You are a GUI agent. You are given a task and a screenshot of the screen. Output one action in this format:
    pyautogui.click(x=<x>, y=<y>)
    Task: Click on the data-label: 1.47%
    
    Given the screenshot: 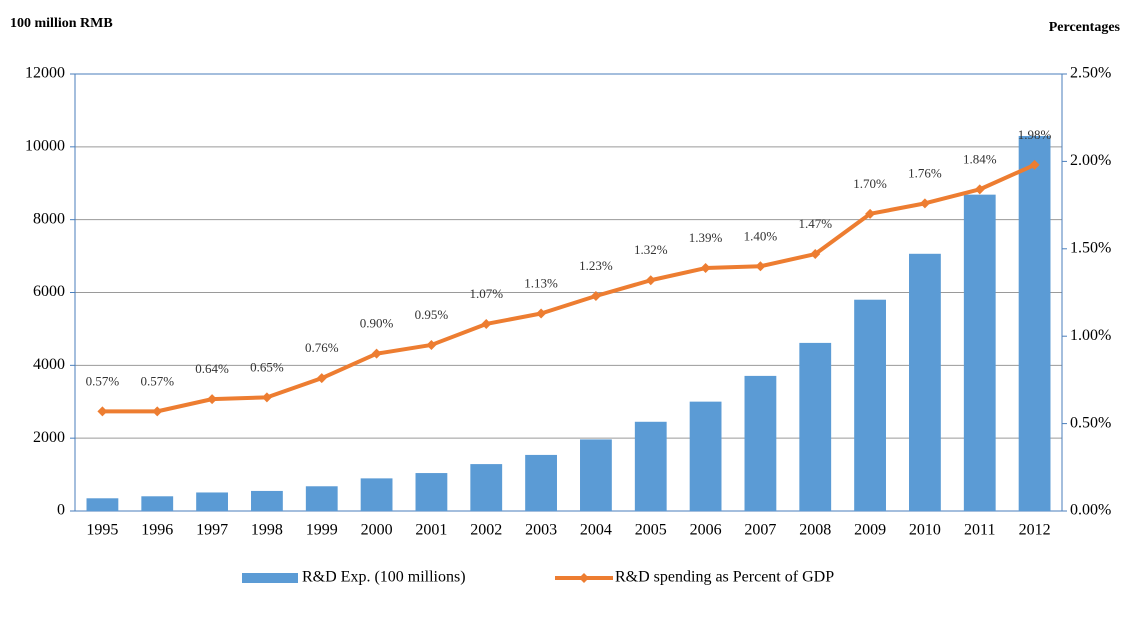 What is the action you would take?
    pyautogui.click(x=815, y=223)
    